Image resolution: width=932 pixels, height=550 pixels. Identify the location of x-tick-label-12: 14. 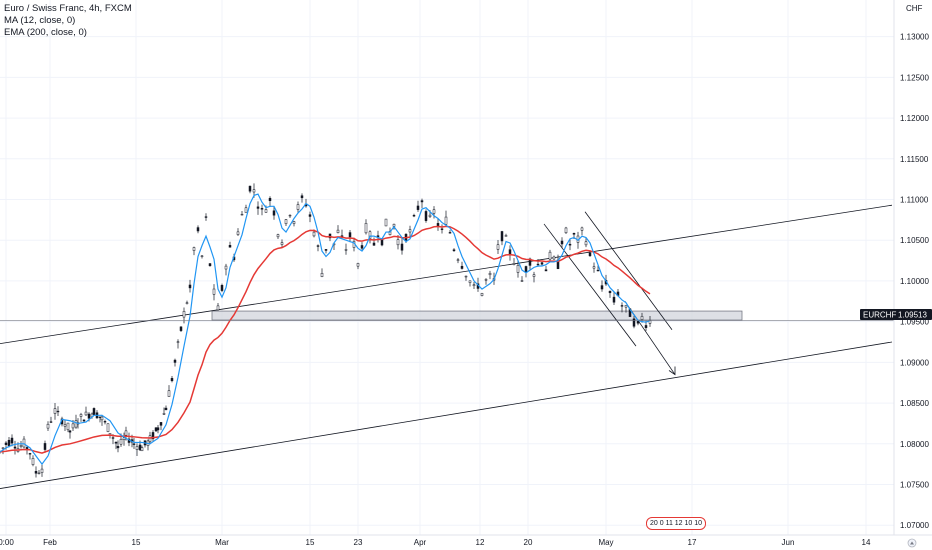
(866, 542).